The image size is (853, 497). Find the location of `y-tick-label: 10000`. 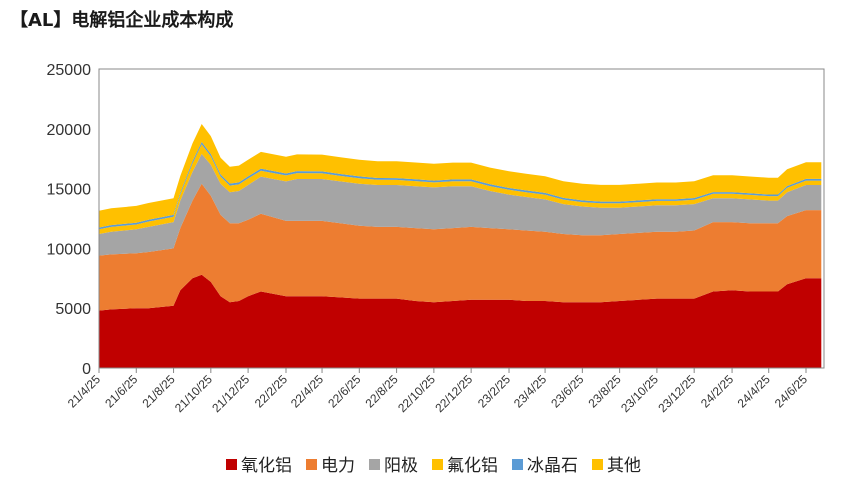

y-tick-label: 10000 is located at coordinates (69, 249).